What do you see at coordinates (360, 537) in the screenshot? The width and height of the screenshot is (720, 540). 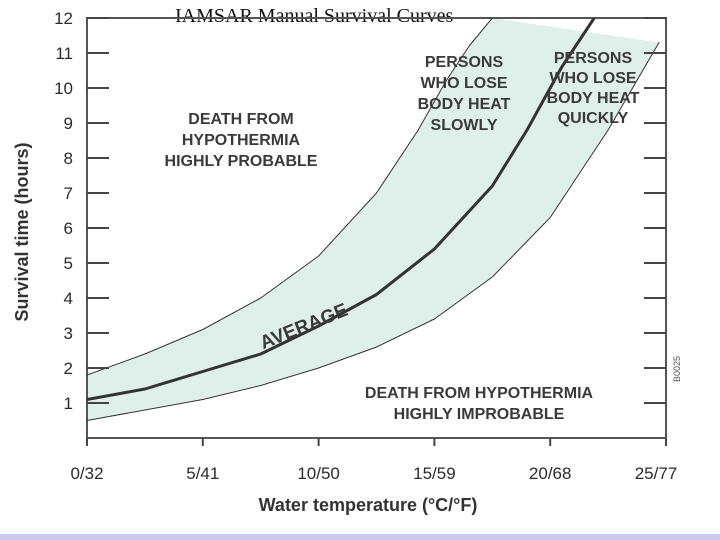 I see `bottom-strip` at bounding box center [360, 537].